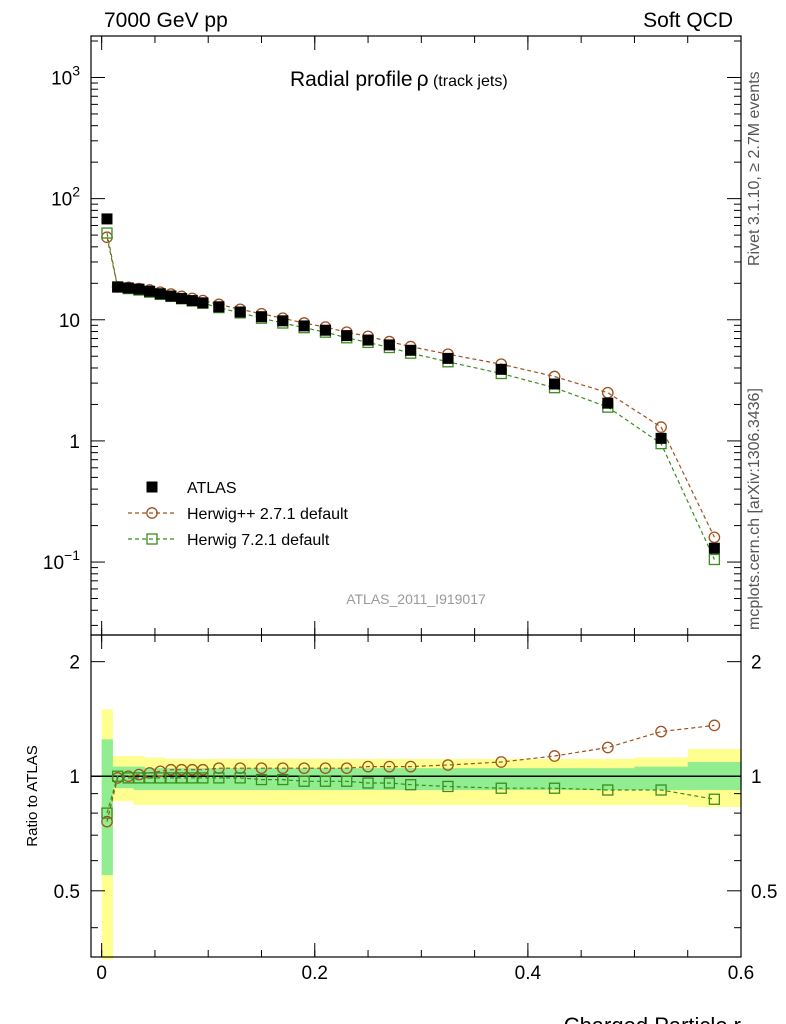 Image resolution: width=786 pixels, height=1024 pixels. Describe the element at coordinates (652, 1018) in the screenshot. I see `x-axis-label: Charged Particle r` at that location.